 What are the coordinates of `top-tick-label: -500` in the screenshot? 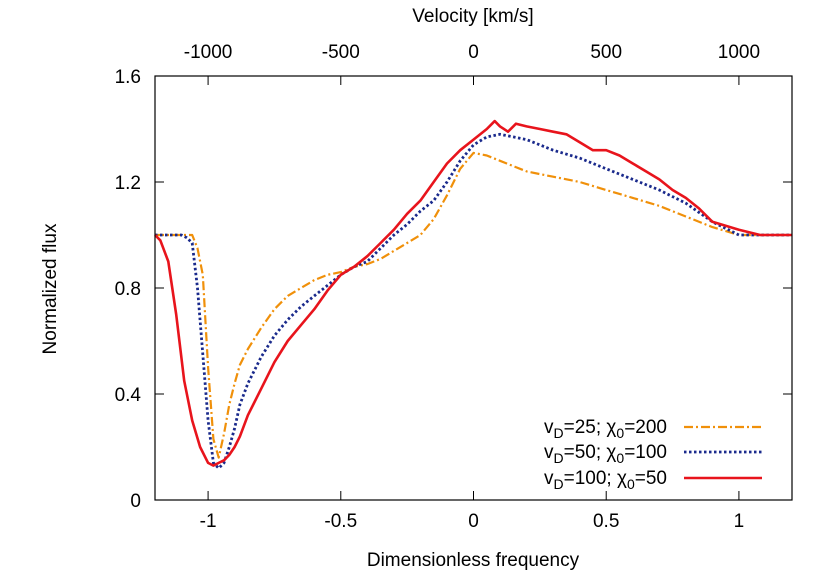 It's located at (341, 52).